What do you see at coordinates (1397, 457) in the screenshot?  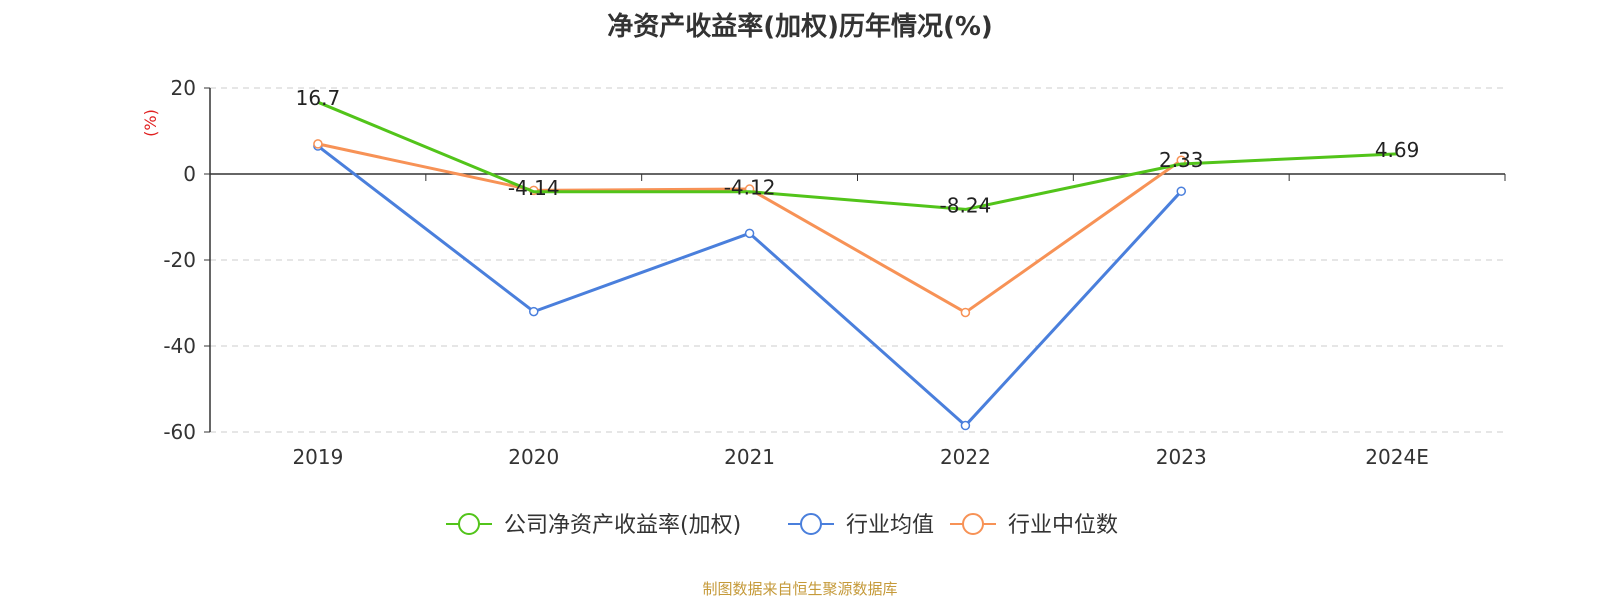 I see `x-tick-label: 2024E` at bounding box center [1397, 457].